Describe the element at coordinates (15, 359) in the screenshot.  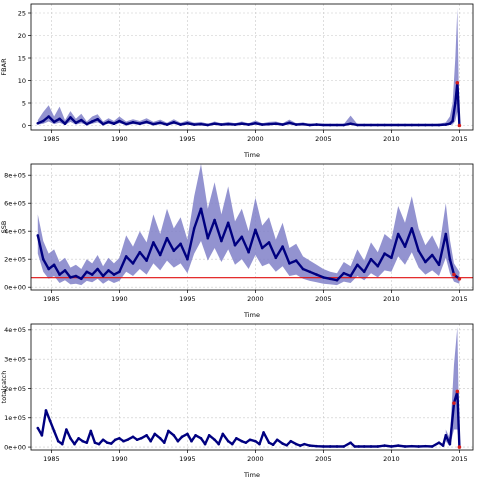
I see `y-tick-label: 3e+05` at that location.